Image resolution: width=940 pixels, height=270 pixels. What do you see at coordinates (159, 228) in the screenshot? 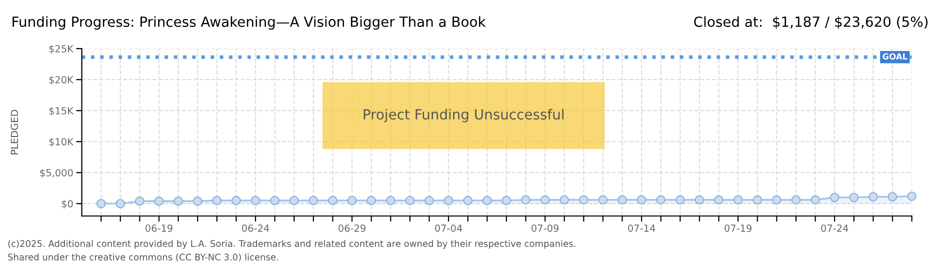
I see `x-tick-label: 06-19` at bounding box center [159, 228].